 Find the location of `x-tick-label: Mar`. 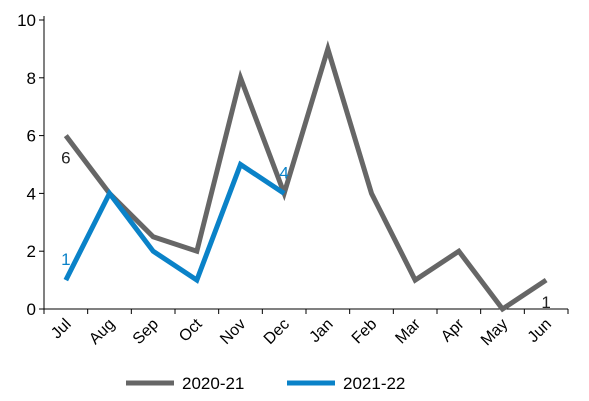

x-tick-label: Mar is located at coordinates (408, 331).